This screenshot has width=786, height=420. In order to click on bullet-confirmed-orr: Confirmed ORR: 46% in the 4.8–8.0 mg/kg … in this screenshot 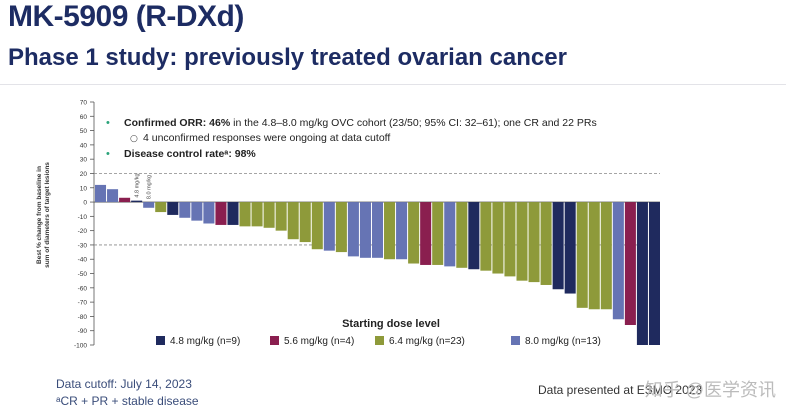, I will do `click(360, 123)`.